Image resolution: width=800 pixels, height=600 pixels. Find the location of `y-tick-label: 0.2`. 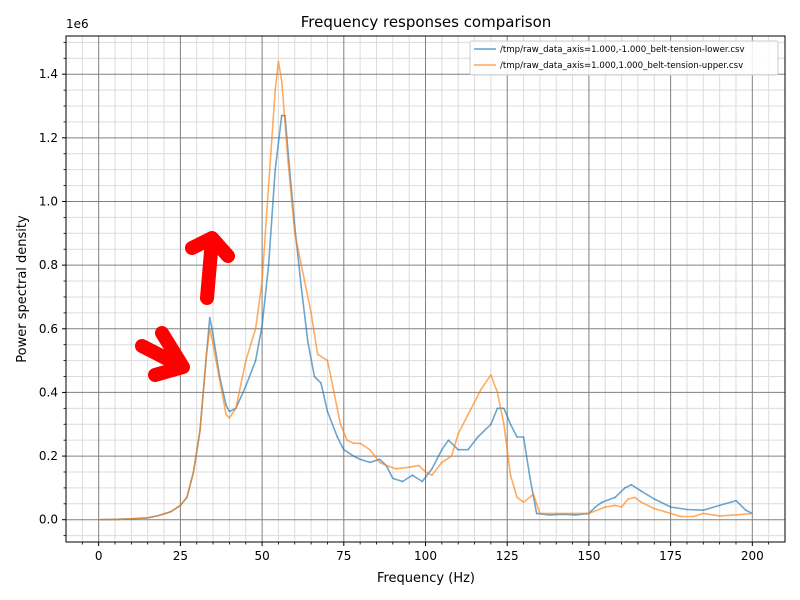

y-tick-label: 0.2 is located at coordinates (48, 456).